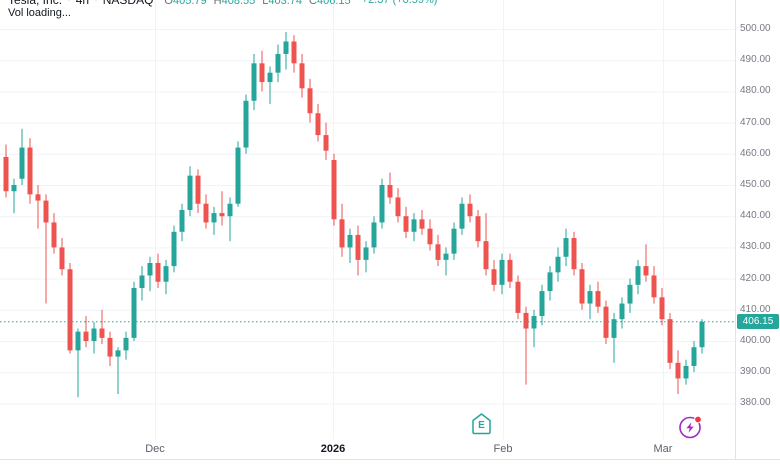  I want to click on price-axis-label: 450.00, so click(755, 184).